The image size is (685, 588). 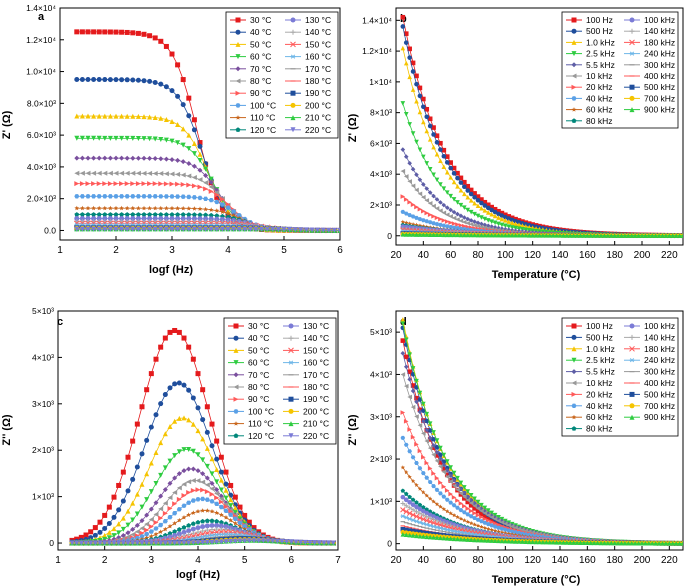 I want to click on legend-label: 80 kHz, so click(x=599, y=121).